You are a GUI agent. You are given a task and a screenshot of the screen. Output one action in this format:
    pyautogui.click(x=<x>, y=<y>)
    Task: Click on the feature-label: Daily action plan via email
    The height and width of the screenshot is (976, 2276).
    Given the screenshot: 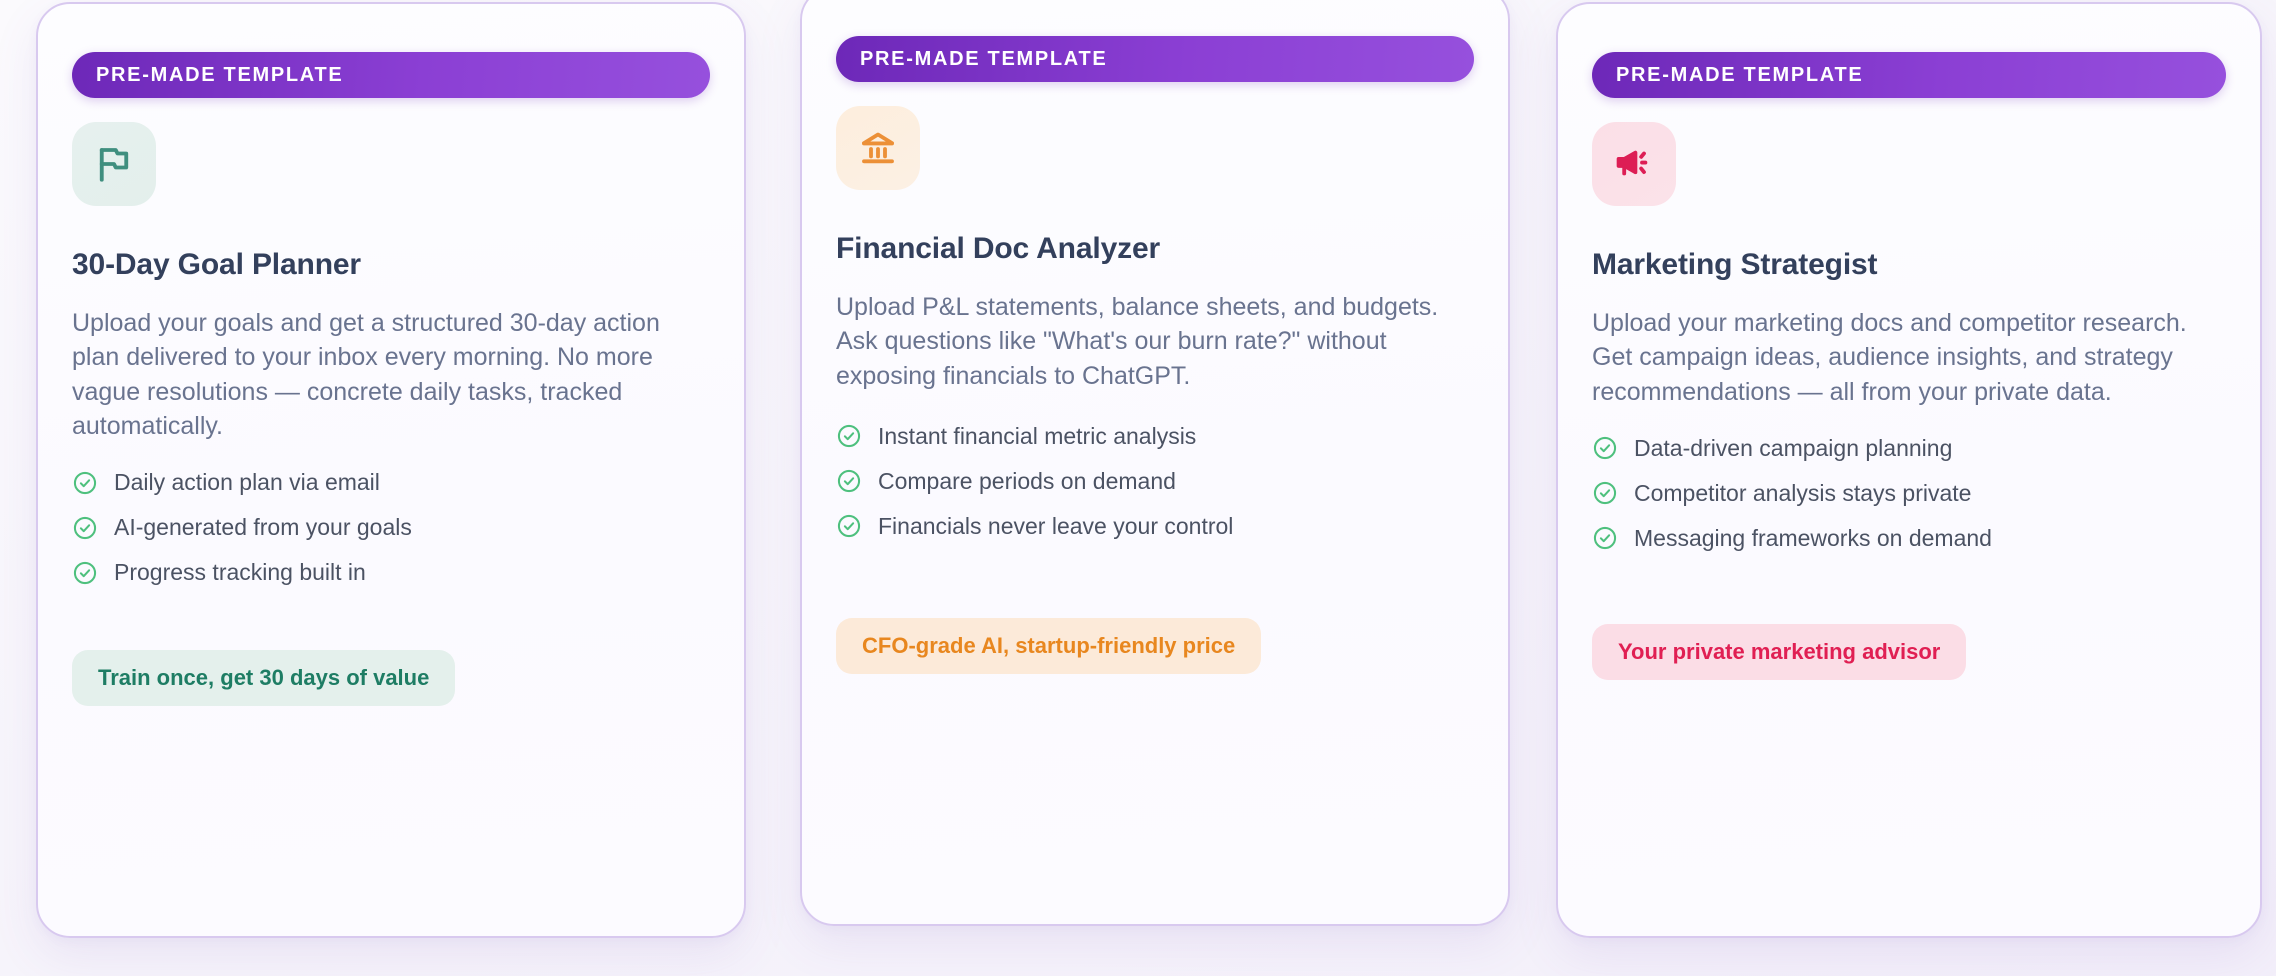 What is the action you would take?
    pyautogui.click(x=247, y=482)
    